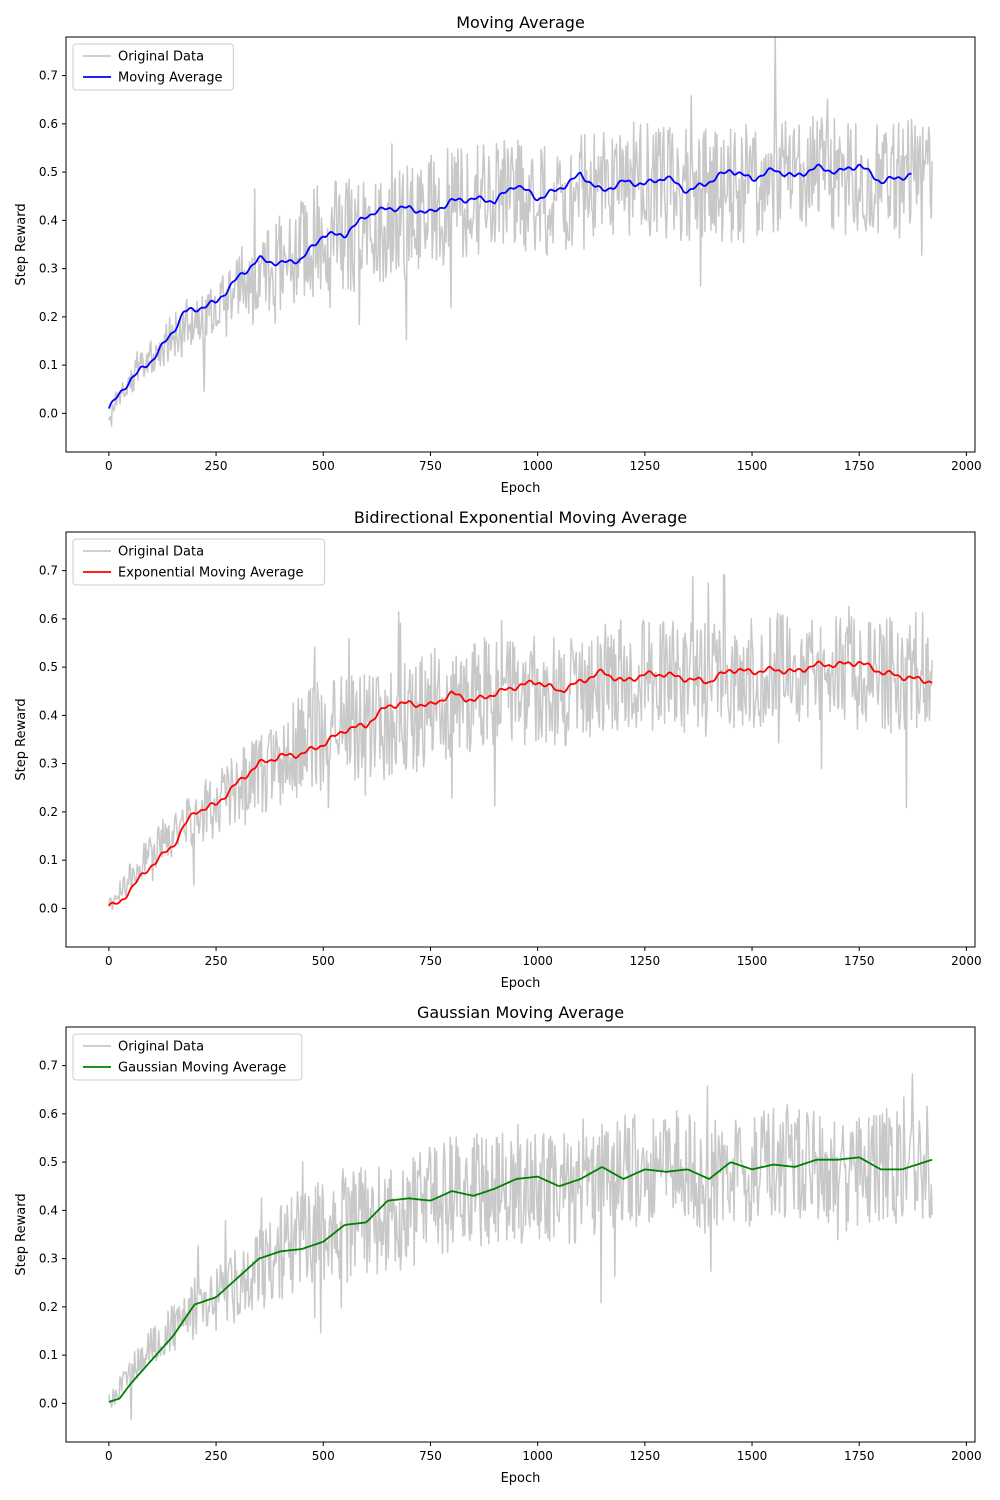 This screenshot has width=1000, height=1500. What do you see at coordinates (520, 1012) in the screenshot?
I see `chart-title: Gaussian Moving Average` at bounding box center [520, 1012].